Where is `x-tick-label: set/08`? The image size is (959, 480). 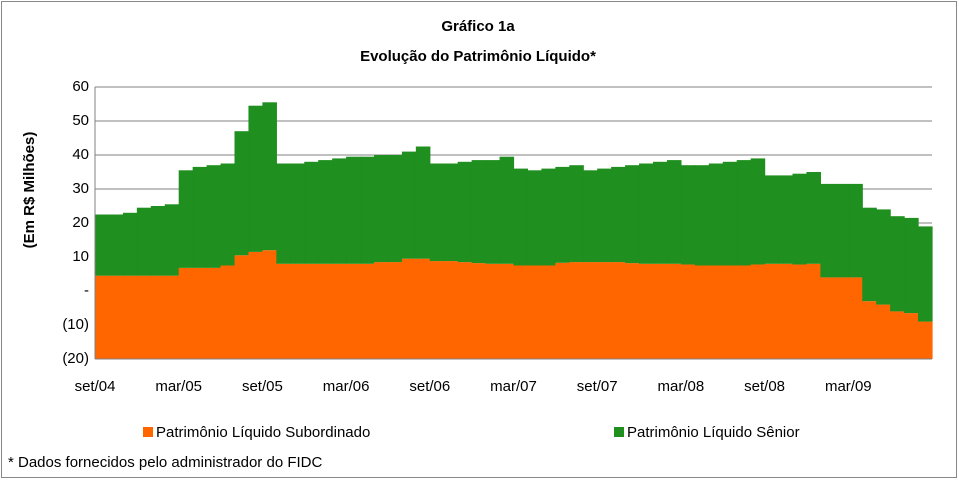 x-tick-label: set/08 is located at coordinates (764, 386).